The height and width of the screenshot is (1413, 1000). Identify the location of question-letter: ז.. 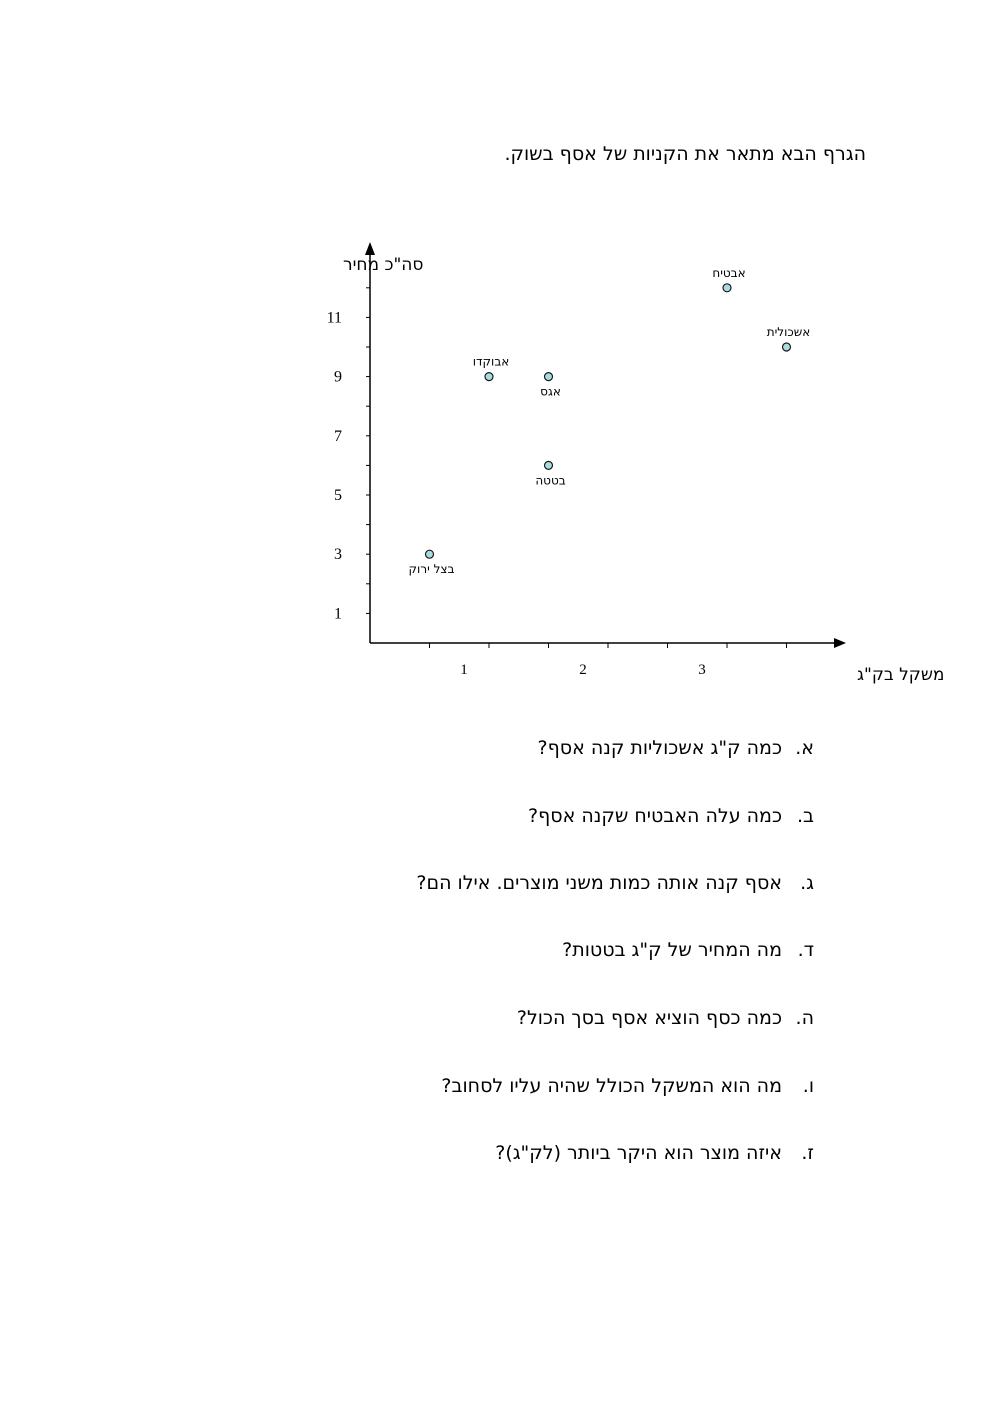
(807, 1153).